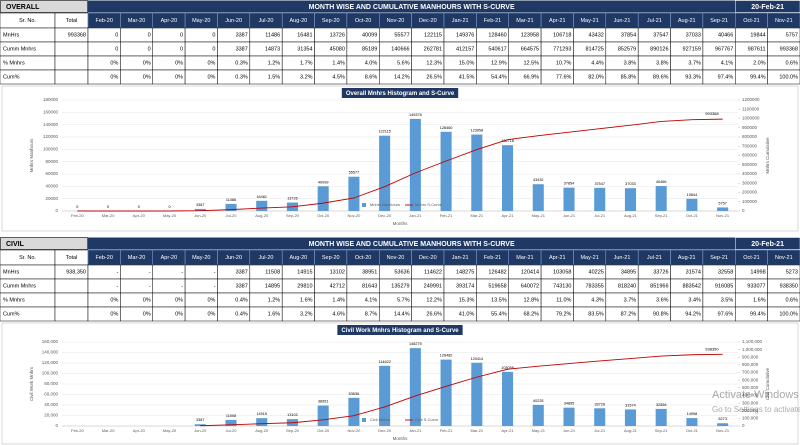 The image size is (800, 445). Describe the element at coordinates (508, 430) in the screenshot. I see `x-tick-label: Apr-21` at that location.